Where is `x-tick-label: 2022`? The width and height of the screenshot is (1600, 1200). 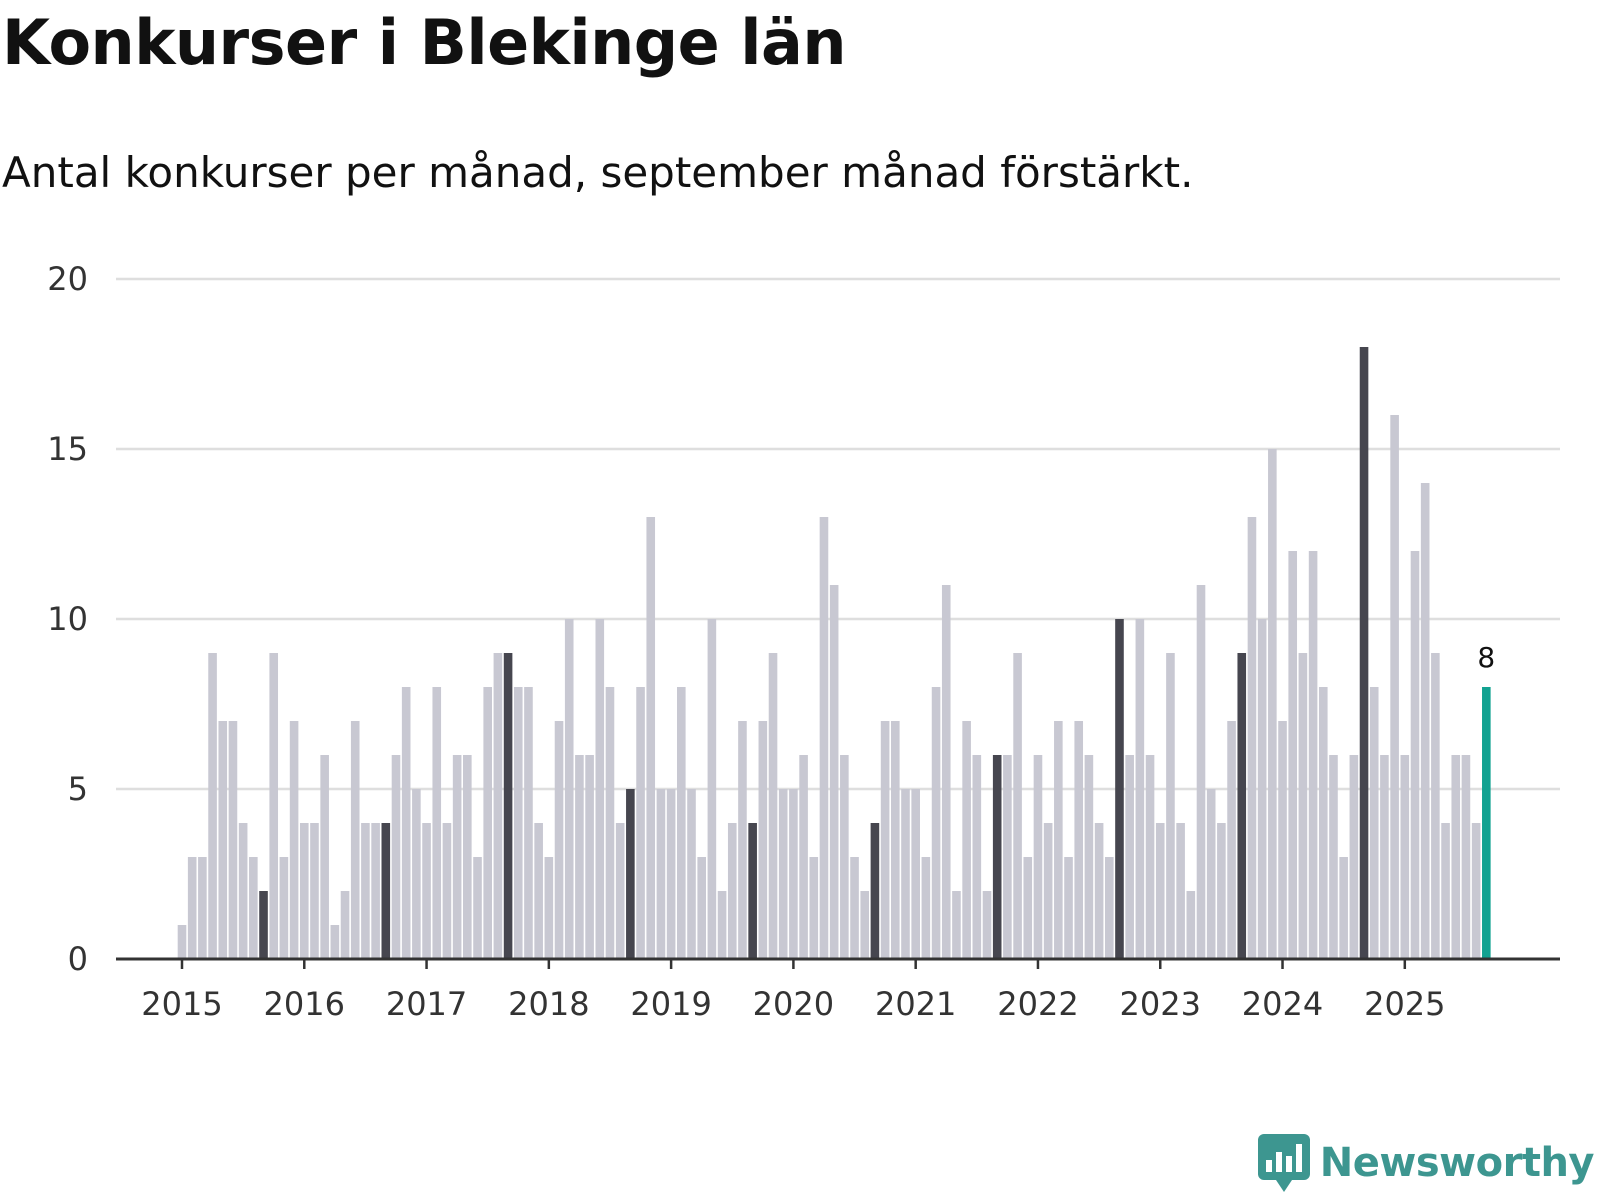
x-tick-label: 2022 is located at coordinates (1037, 1004).